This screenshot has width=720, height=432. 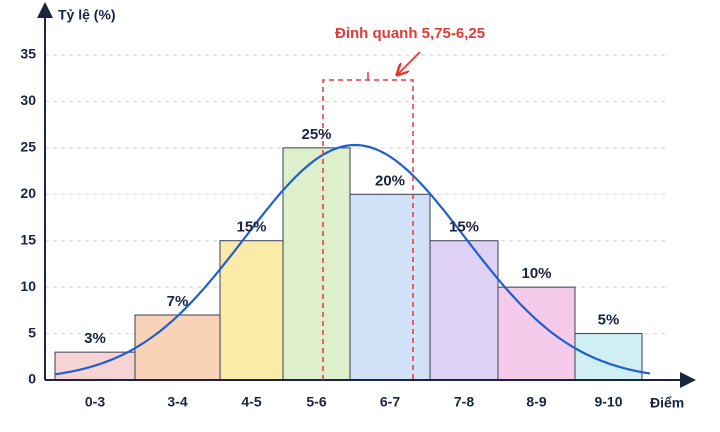 I want to click on x-tick-label: 3-4, so click(x=177, y=402).